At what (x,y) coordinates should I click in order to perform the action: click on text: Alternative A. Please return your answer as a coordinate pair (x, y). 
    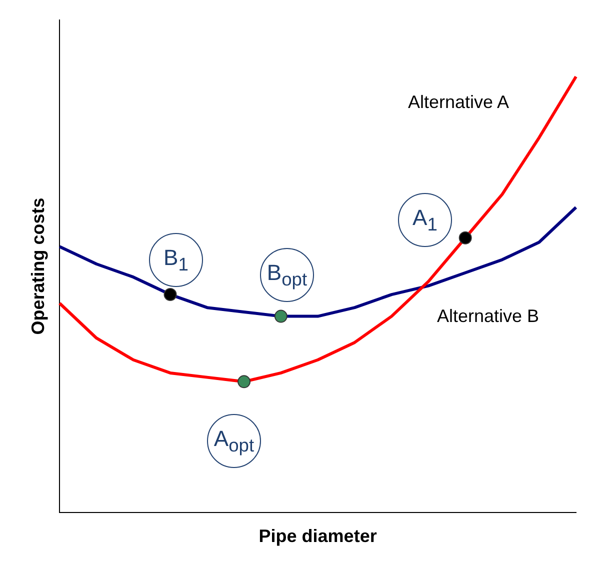
    Looking at the image, I should click on (459, 102).